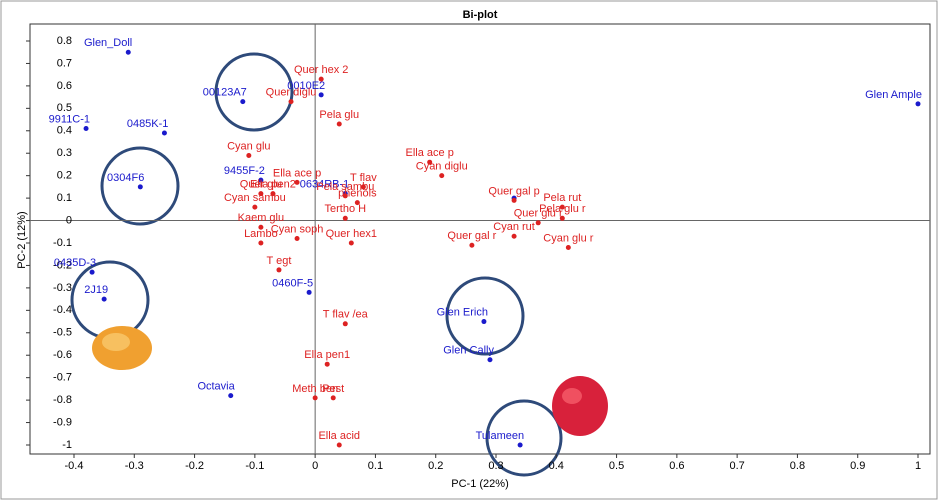  Describe the element at coordinates (125, 178) in the screenshot. I see `sample-label: 0304F6` at that location.